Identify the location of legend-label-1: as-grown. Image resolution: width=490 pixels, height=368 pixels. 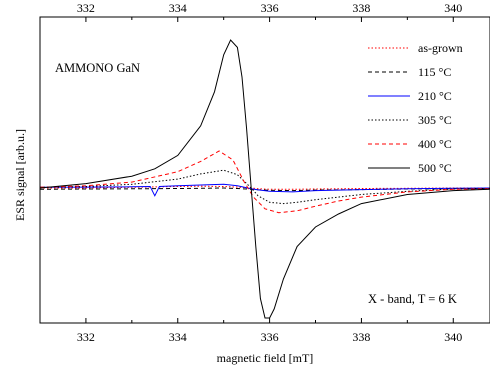
(440, 48).